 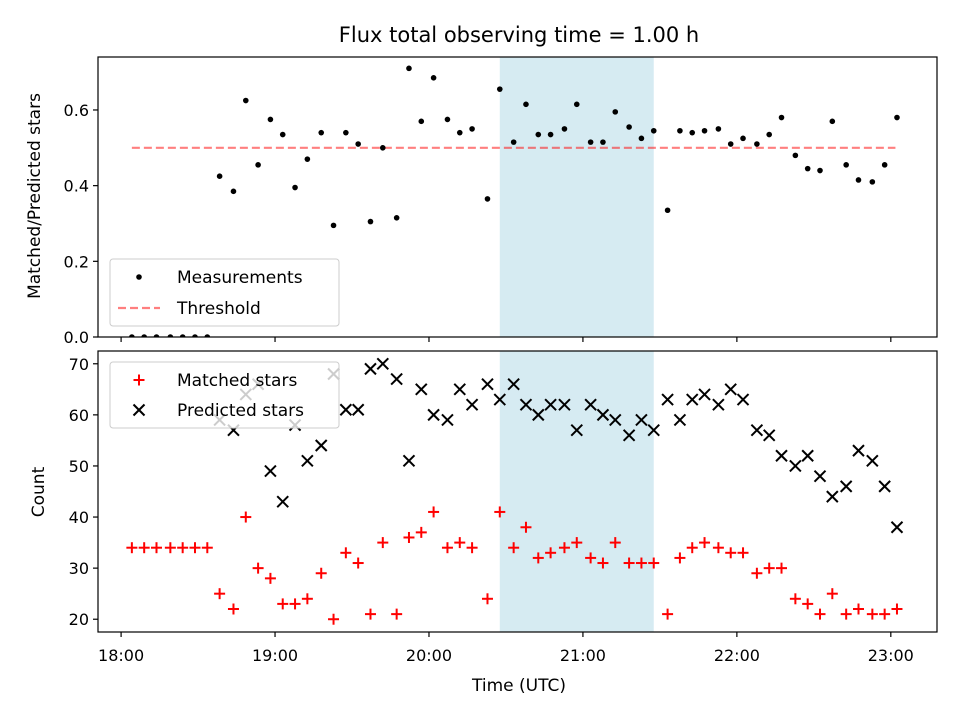 I want to click on y-tick-label-top: 0.0, so click(x=76, y=337).